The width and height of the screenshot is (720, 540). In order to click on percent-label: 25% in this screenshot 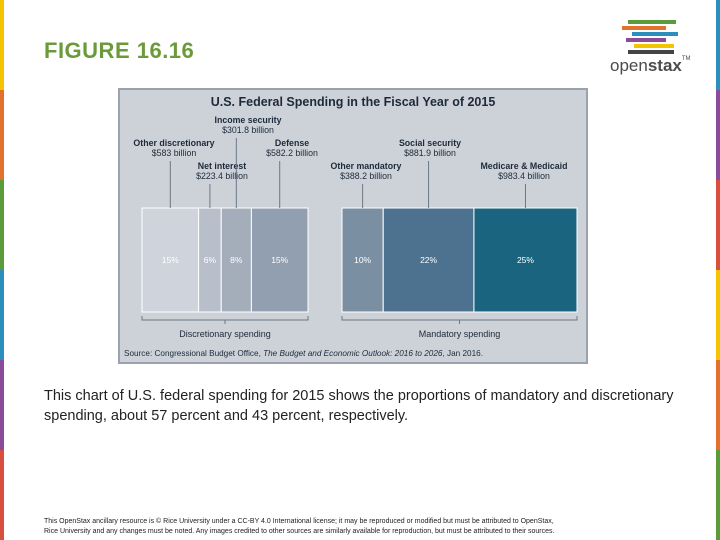, I will do `click(525, 260)`.